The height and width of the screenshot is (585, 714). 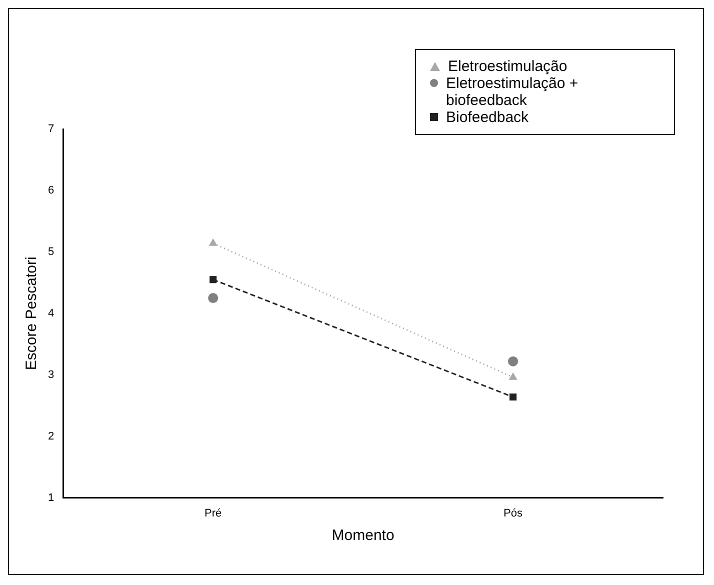 What do you see at coordinates (51, 374) in the screenshot?
I see `y-tick-label: 3` at bounding box center [51, 374].